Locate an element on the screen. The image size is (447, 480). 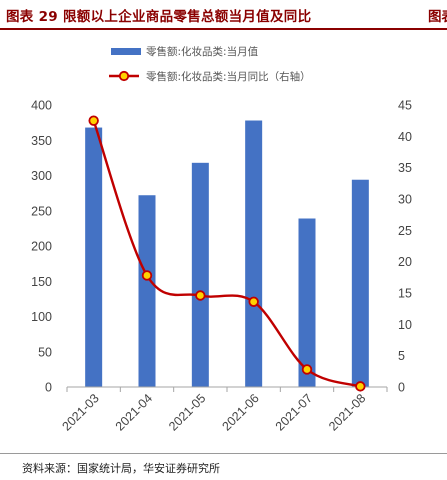
y-right-tick-label: 10 is located at coordinates (405, 325).